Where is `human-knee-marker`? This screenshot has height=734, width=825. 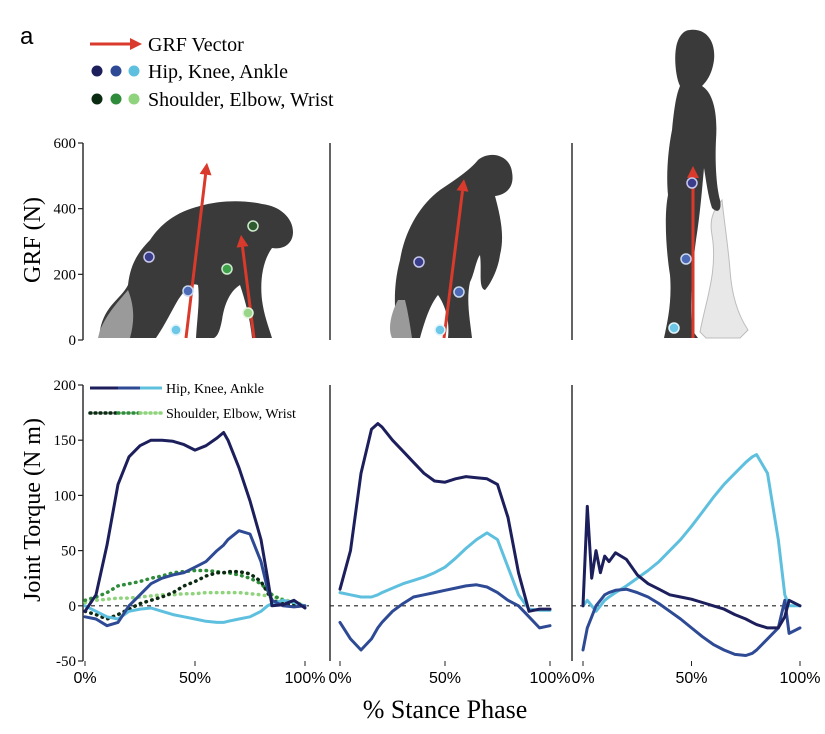 human-knee-marker is located at coordinates (686, 259).